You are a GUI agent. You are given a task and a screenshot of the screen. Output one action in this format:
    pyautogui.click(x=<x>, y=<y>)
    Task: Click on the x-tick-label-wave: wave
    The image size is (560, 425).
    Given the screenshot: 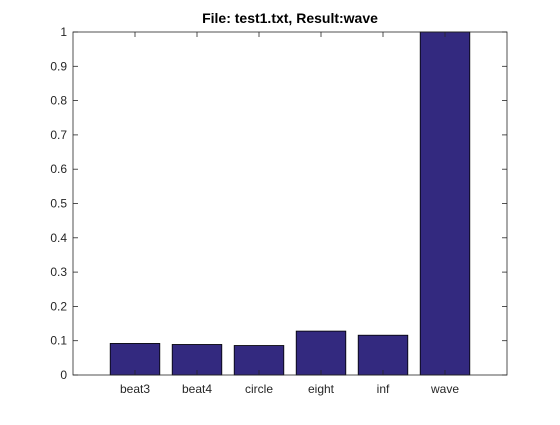 What is the action you would take?
    pyautogui.click(x=444, y=389)
    